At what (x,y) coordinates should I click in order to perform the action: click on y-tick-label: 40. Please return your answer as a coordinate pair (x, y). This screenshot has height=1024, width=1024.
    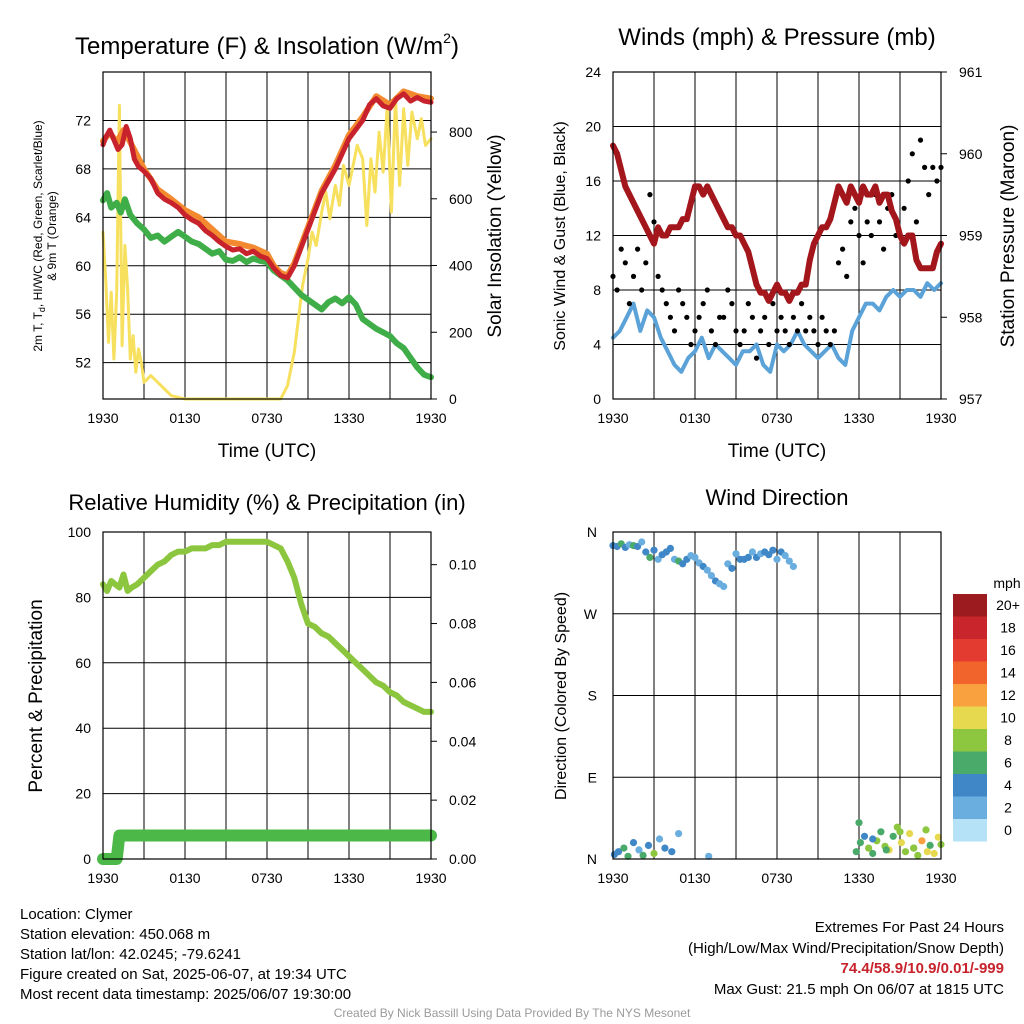
    Looking at the image, I should click on (83, 728).